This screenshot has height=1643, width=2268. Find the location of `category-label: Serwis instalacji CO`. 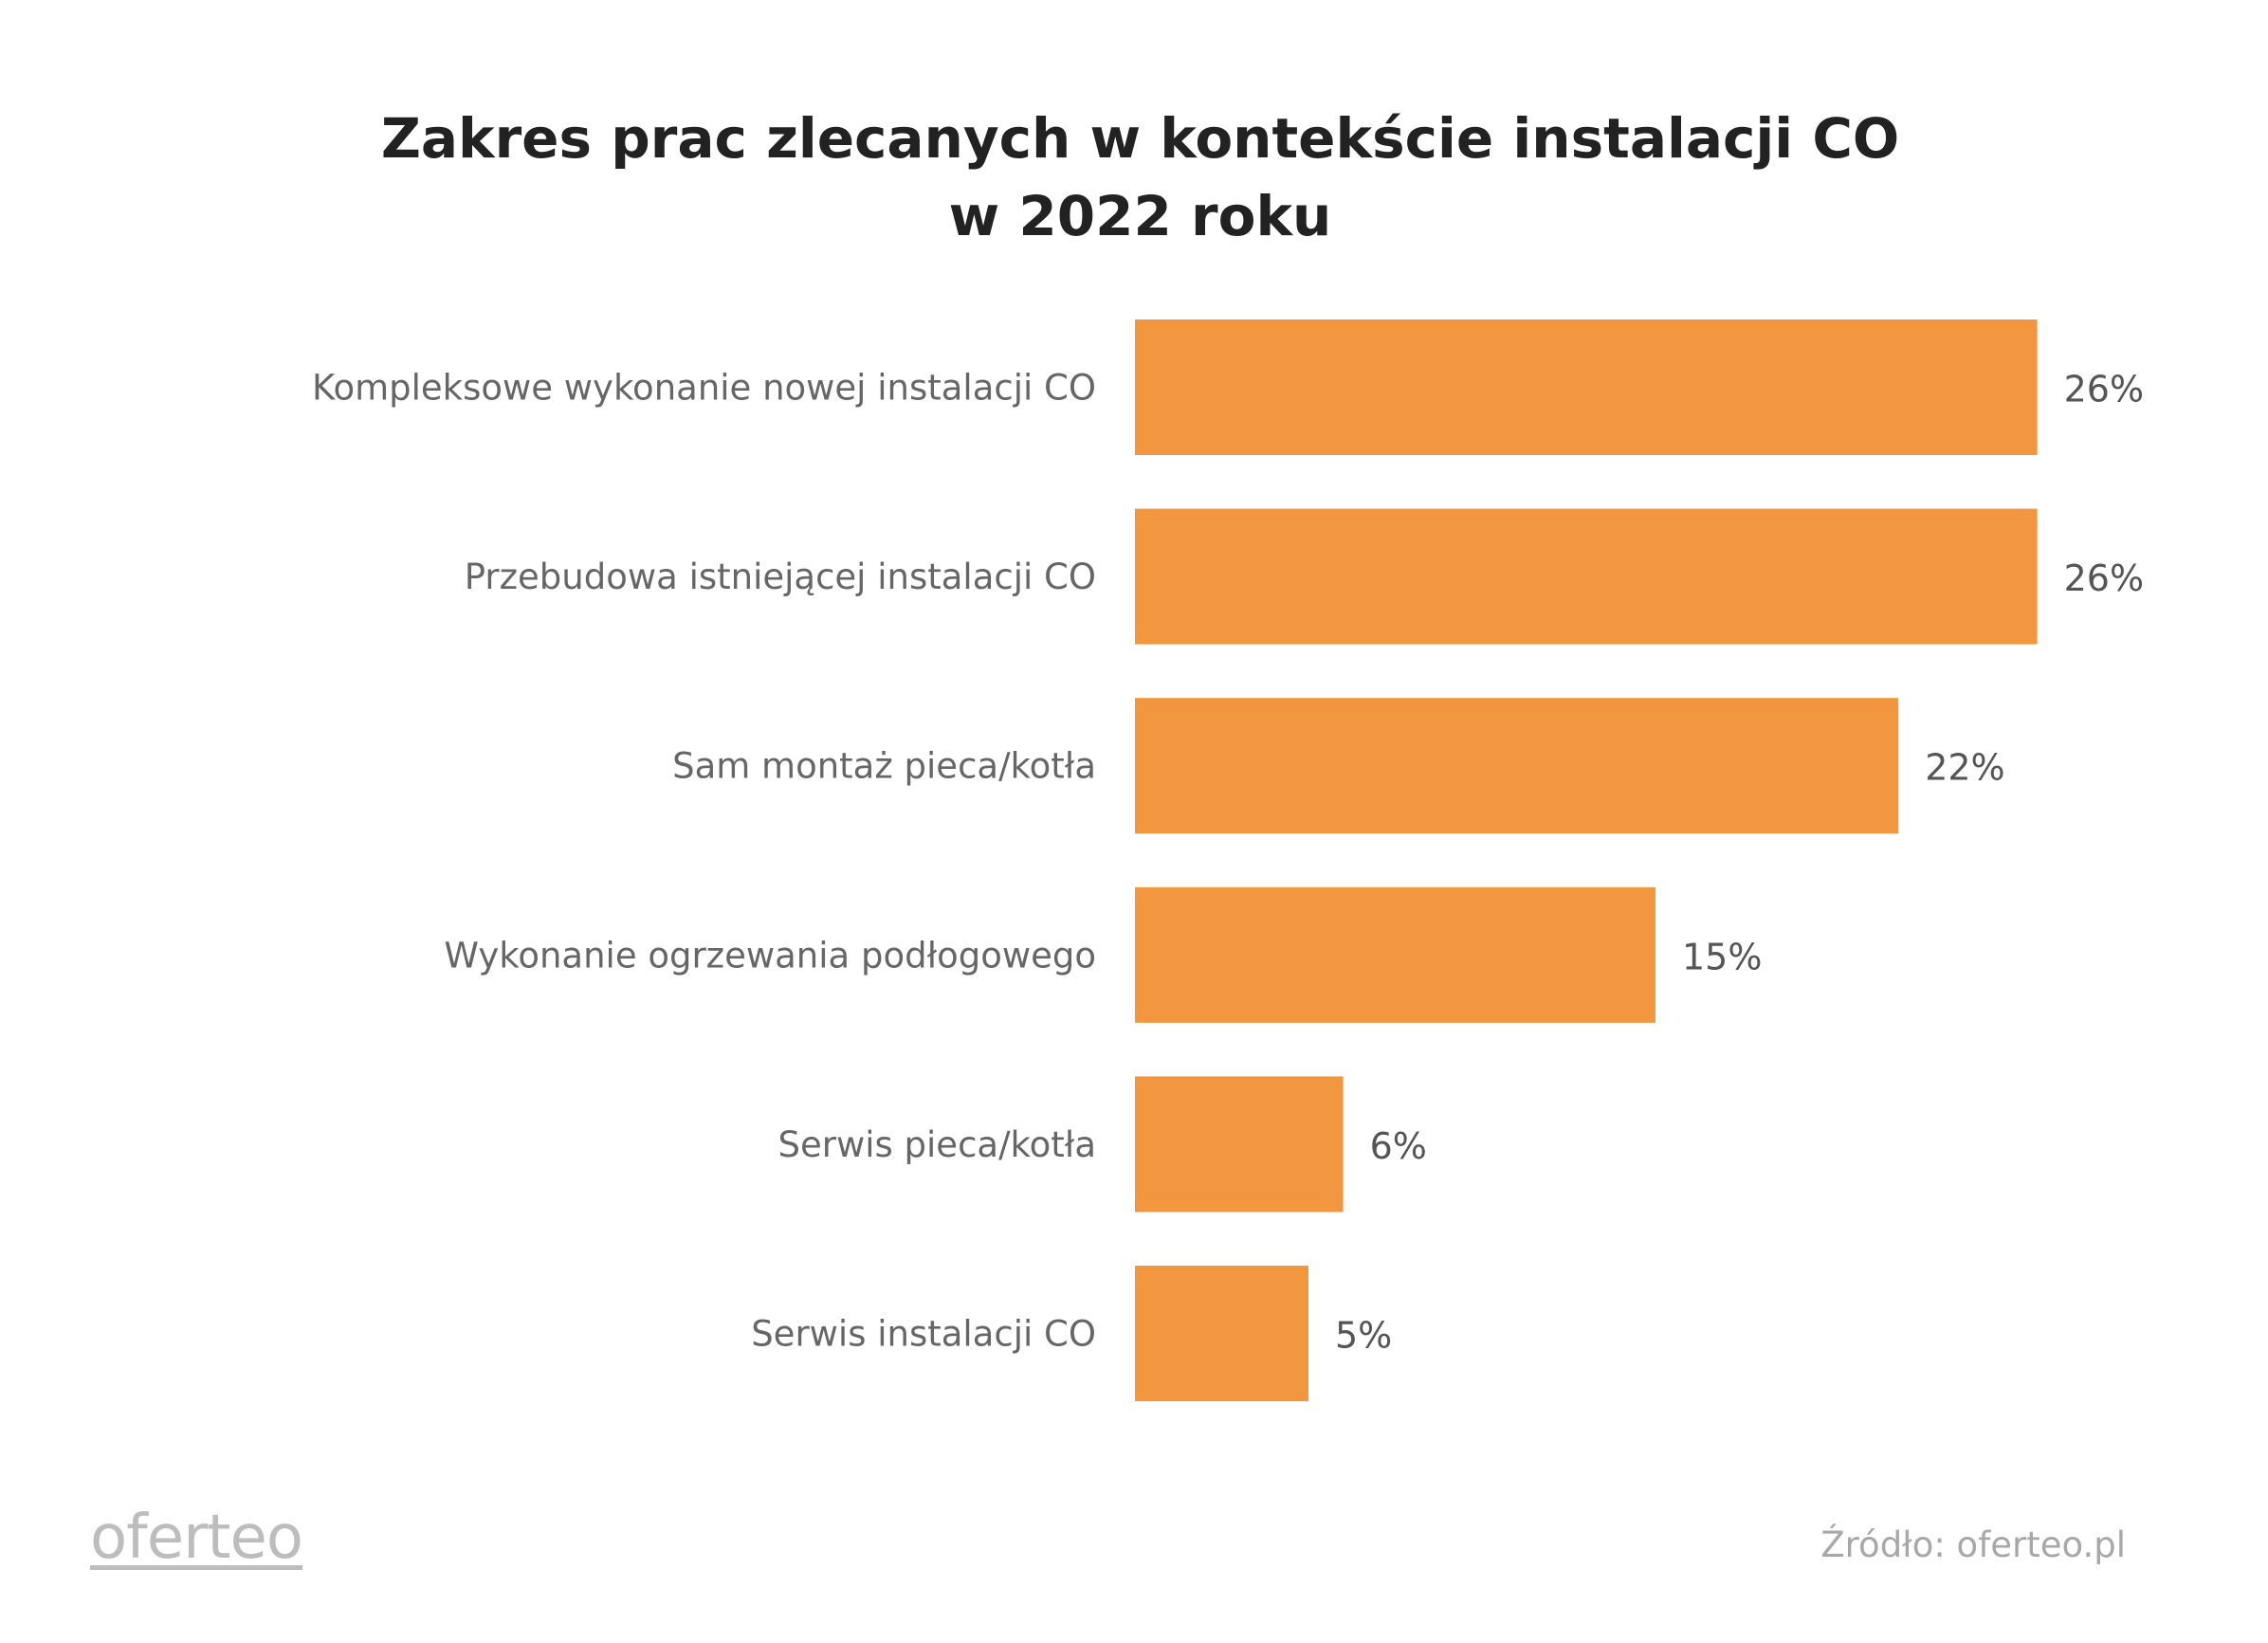

category-label: Serwis instalacji CO is located at coordinates (924, 1334).